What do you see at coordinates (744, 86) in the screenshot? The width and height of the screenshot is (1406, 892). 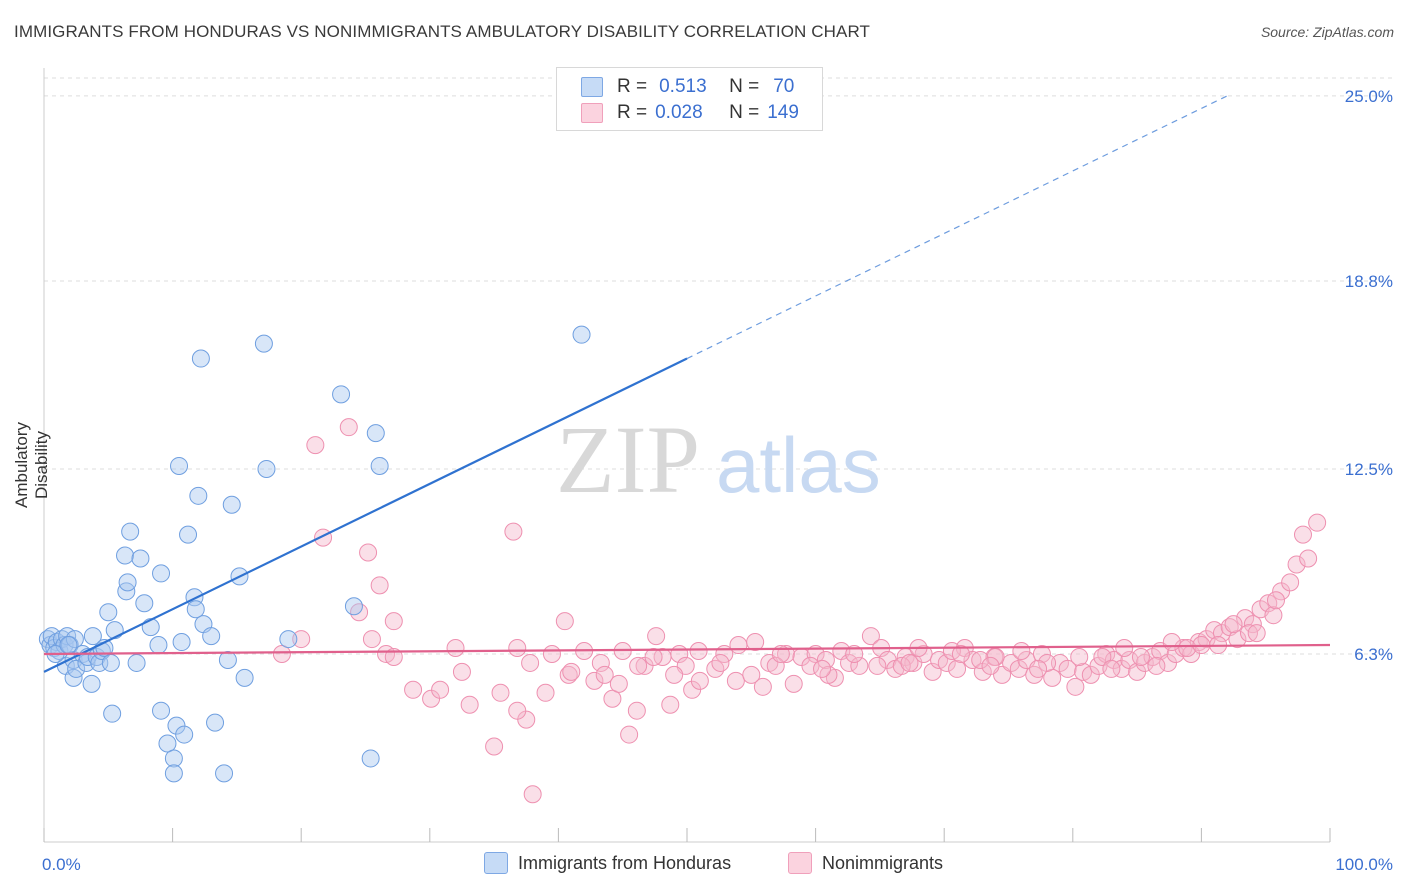 I see `legend-n-label: N =` at bounding box center [744, 86].